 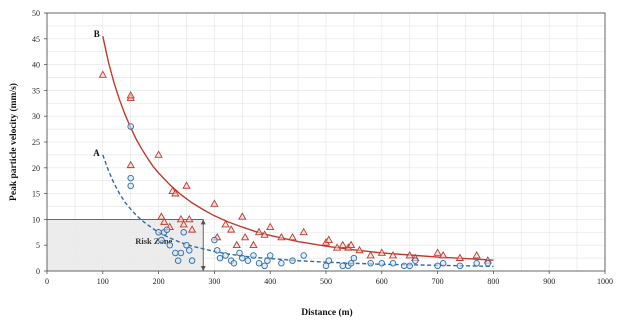 What do you see at coordinates (214, 281) in the screenshot?
I see `x-tick-label: 300` at bounding box center [214, 281].